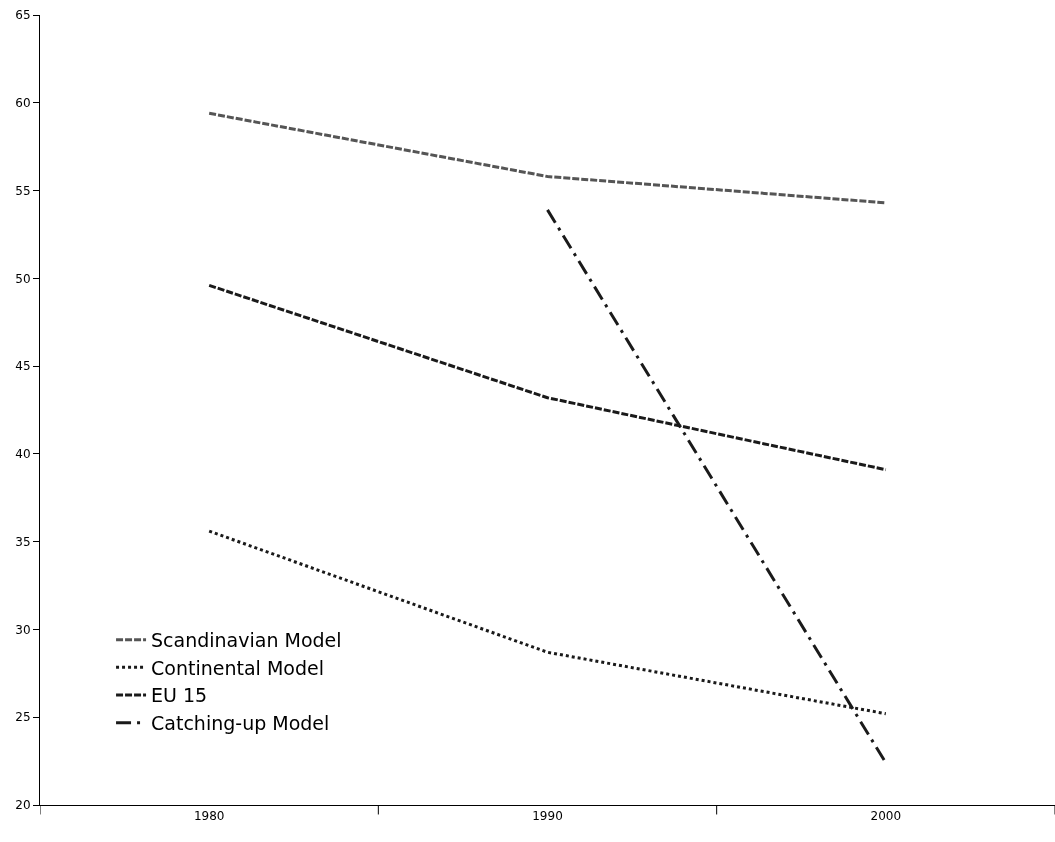  What do you see at coordinates (23, 629) in the screenshot?
I see `y-tick-label: 30` at bounding box center [23, 629].